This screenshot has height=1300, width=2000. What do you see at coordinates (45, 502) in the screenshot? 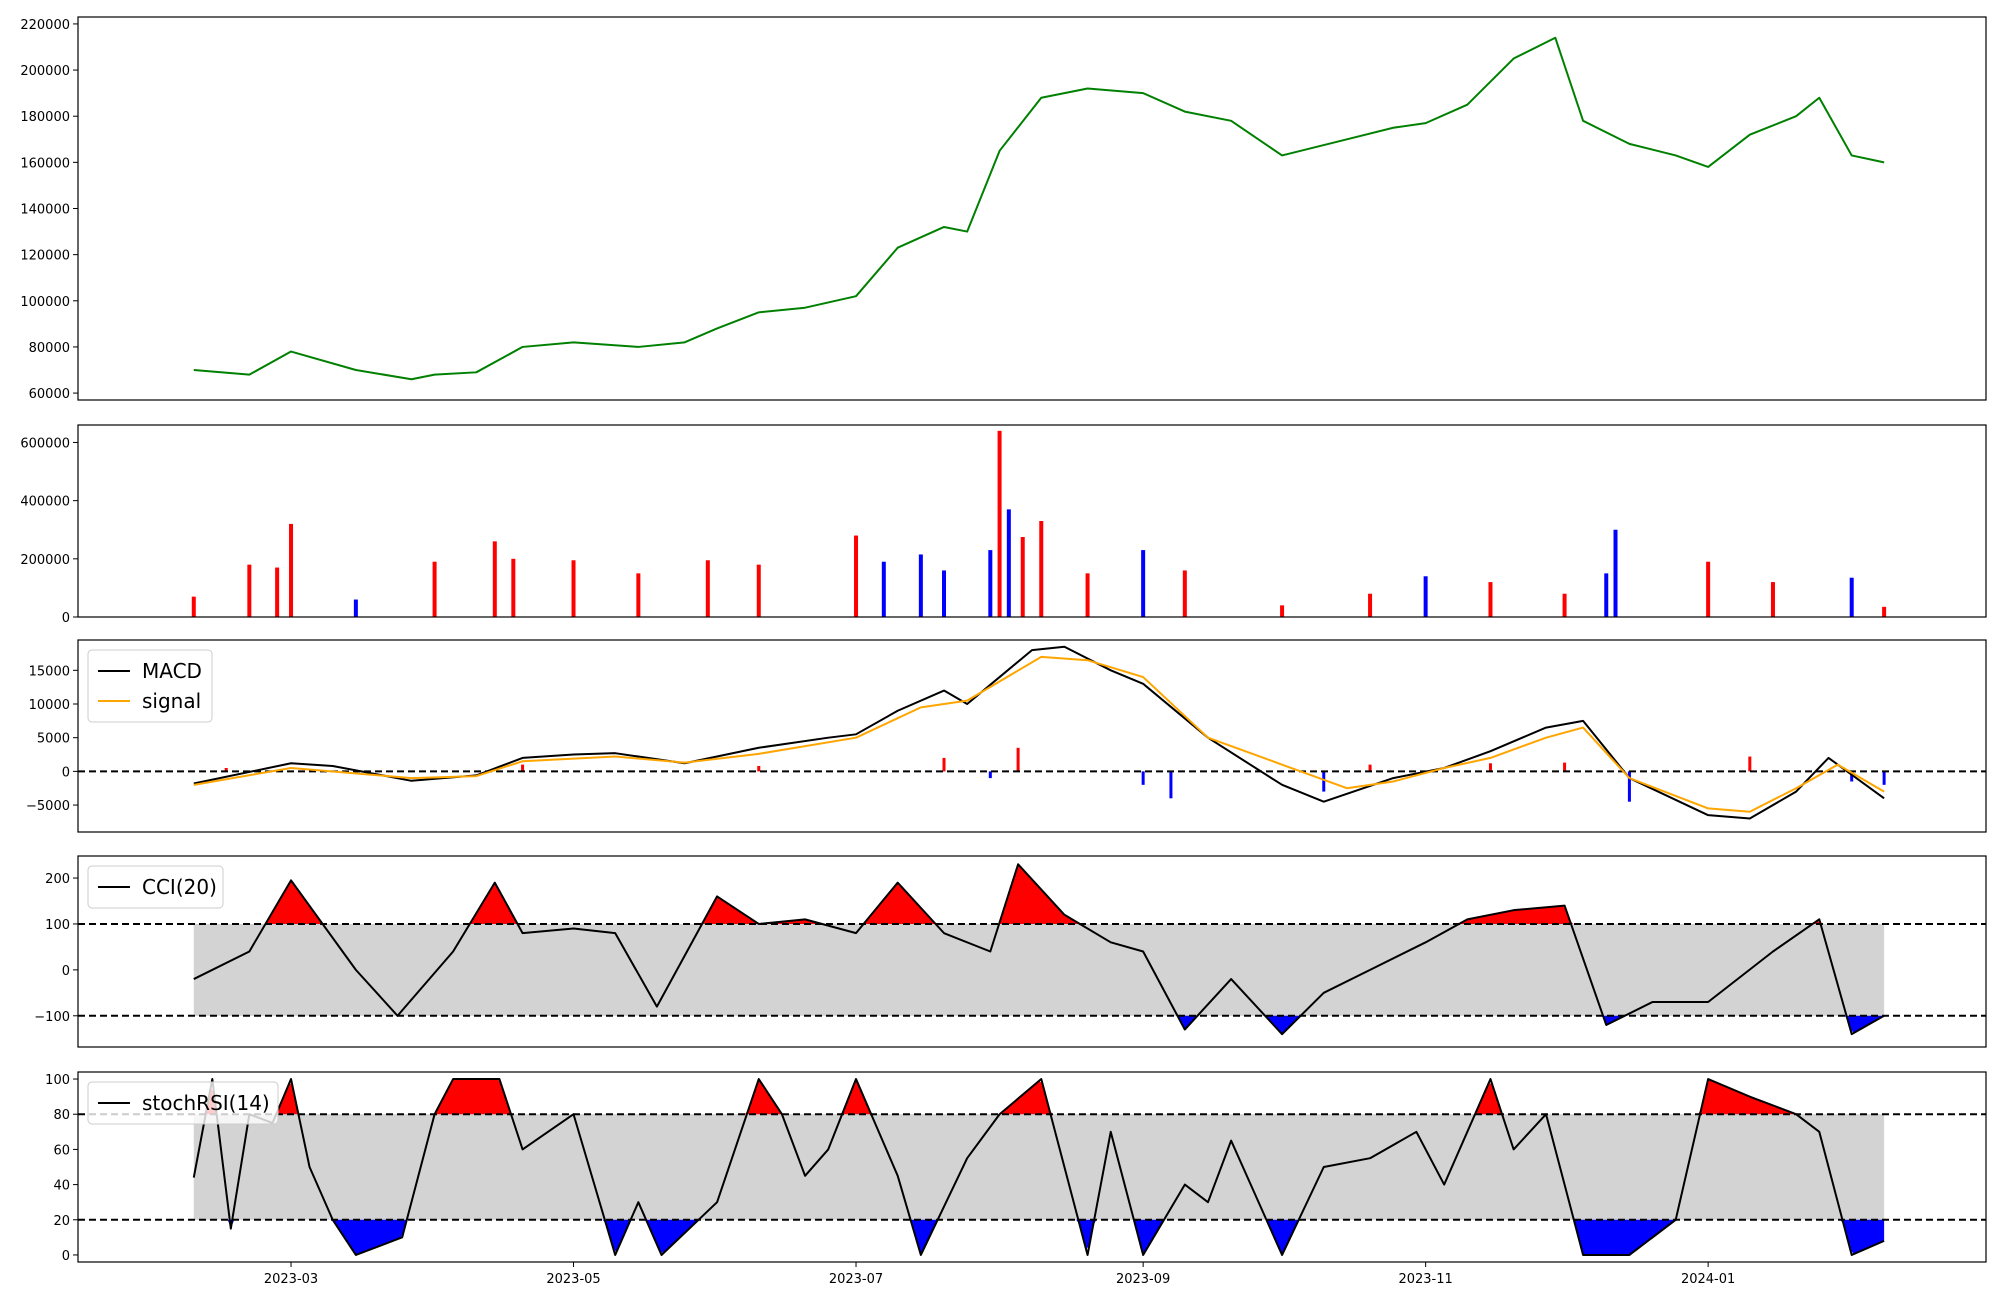
I see `y-tick-label: 400000` at bounding box center [45, 502].